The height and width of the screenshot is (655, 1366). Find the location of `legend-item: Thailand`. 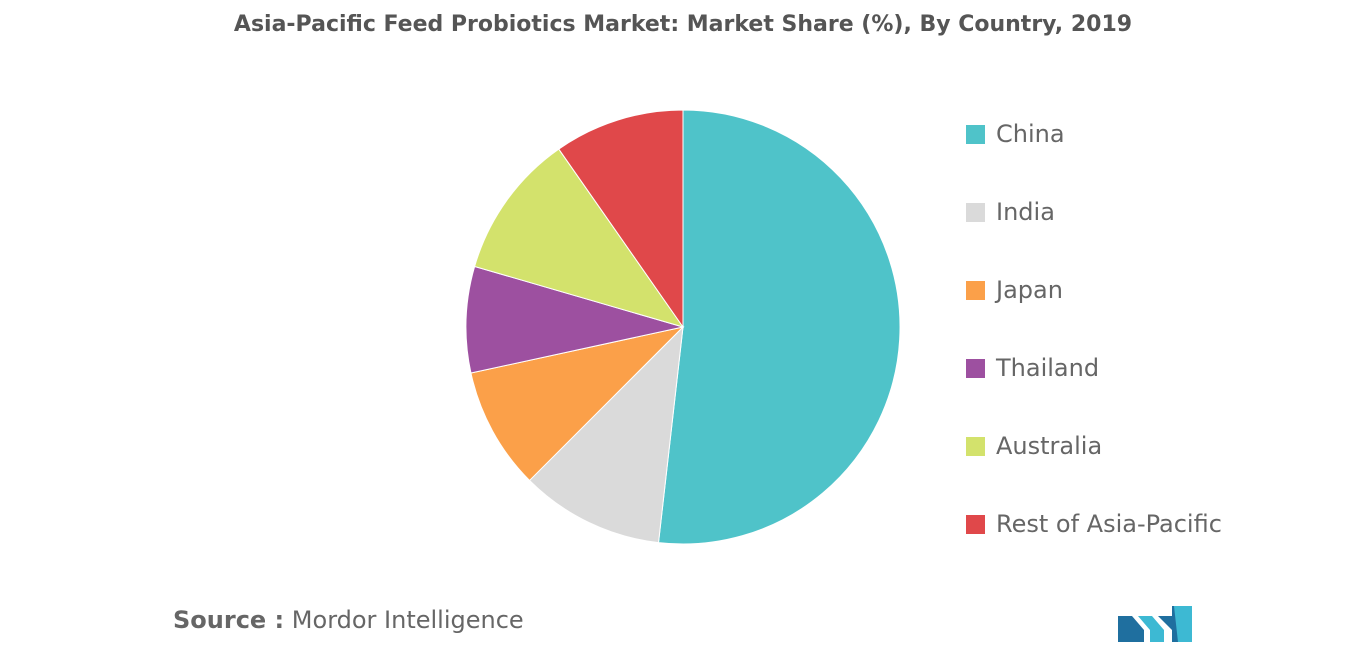

legend-item: Thailand is located at coordinates (1032, 368).